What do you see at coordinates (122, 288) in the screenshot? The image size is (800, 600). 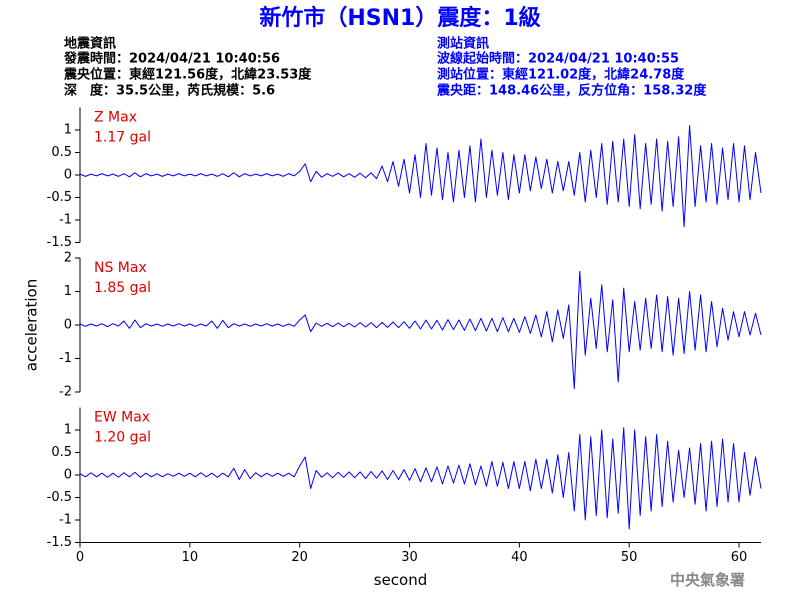 I see `max-label: 1.85 gal` at bounding box center [122, 288].